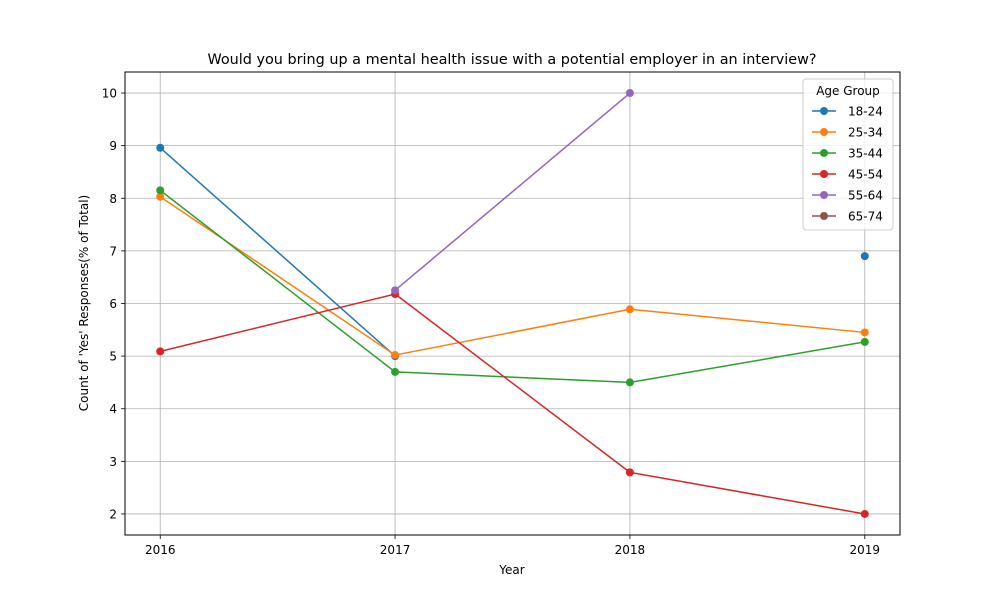 The image size is (1000, 600). What do you see at coordinates (865, 133) in the screenshot?
I see `legend-label: 25-34` at bounding box center [865, 133].